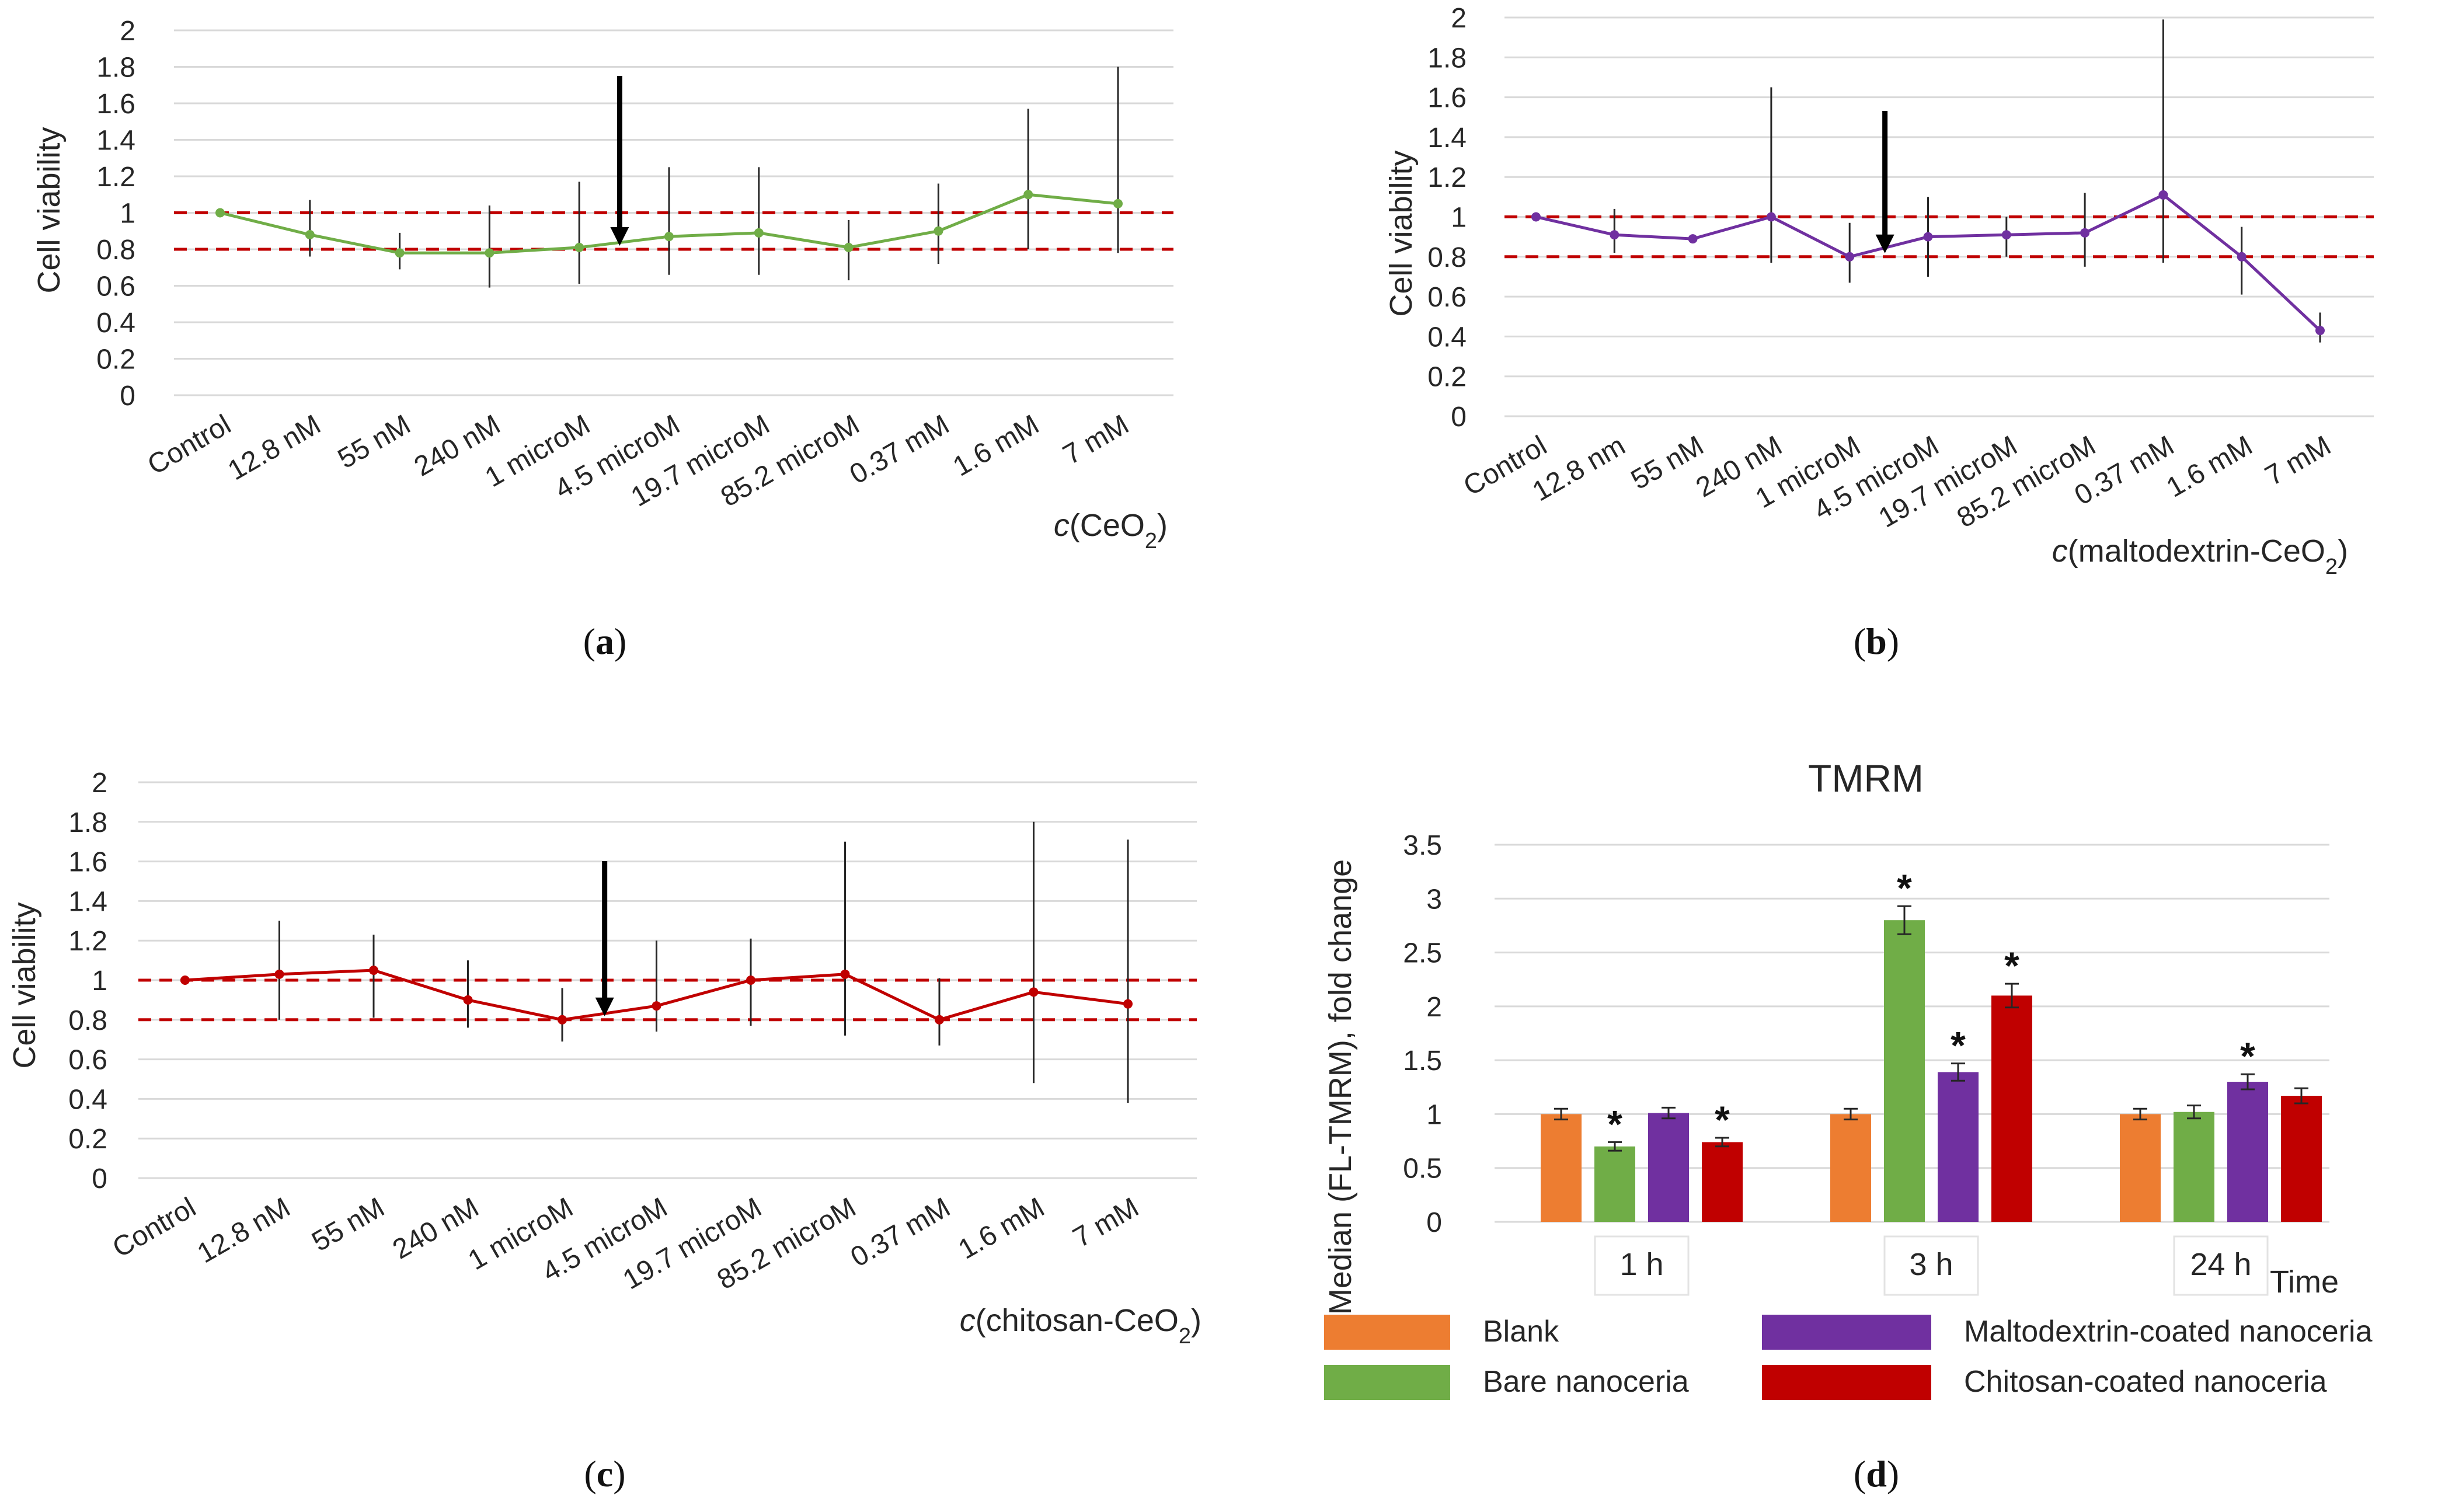 Image resolution: width=2438 pixels, height=1512 pixels. Describe the element at coordinates (1641, 1264) in the screenshot. I see `x-tick-label: 1 h` at that location.